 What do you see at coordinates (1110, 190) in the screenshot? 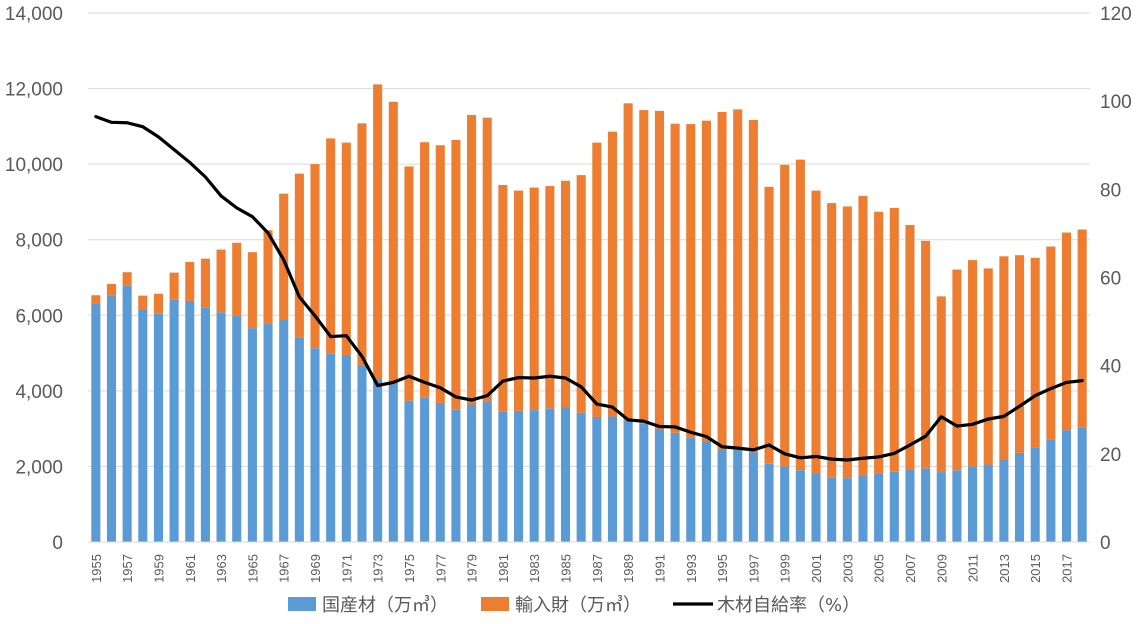
I see `right-y-tick-label: 80` at bounding box center [1110, 190].